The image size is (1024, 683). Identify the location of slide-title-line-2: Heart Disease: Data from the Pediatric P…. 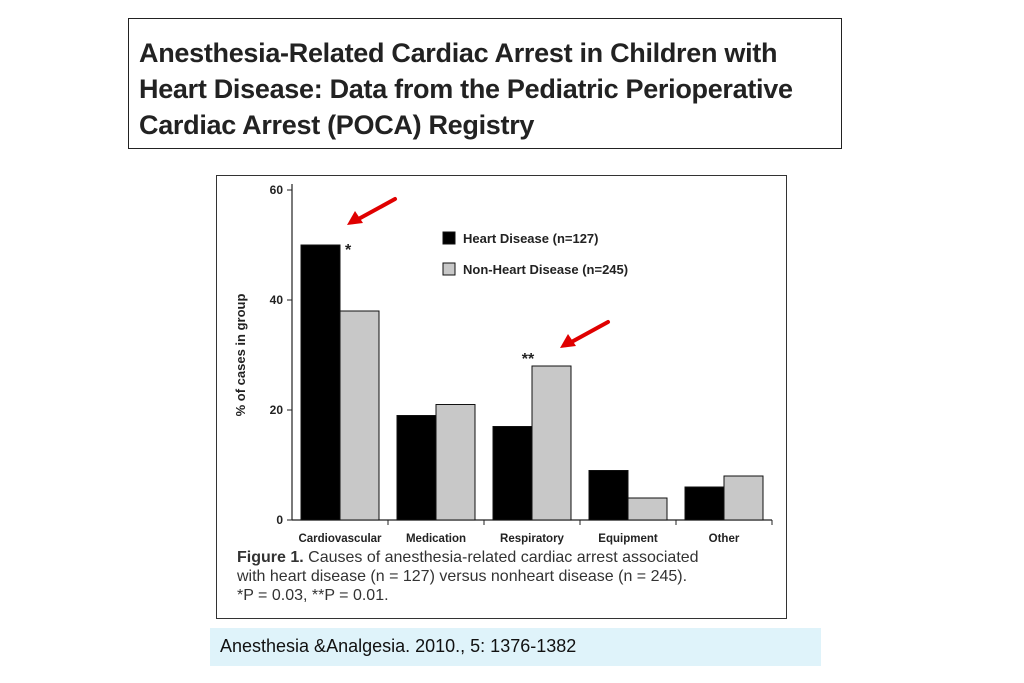
(466, 89).